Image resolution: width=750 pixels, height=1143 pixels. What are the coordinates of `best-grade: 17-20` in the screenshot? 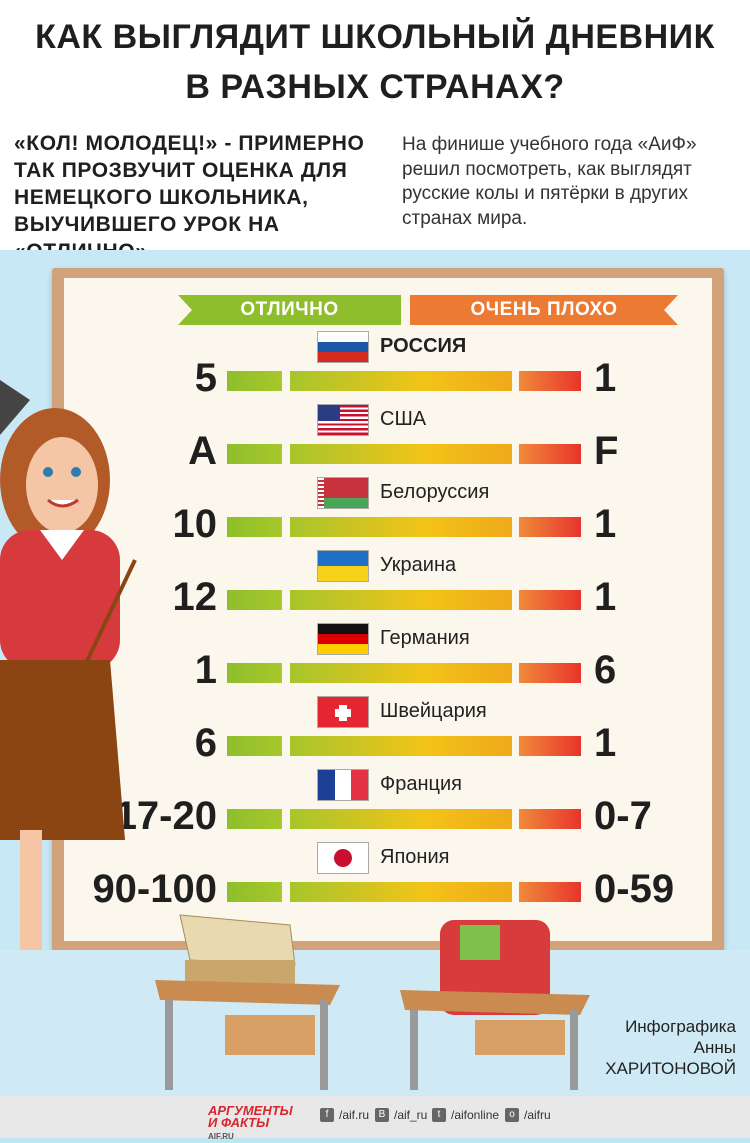 It's located at (165, 816).